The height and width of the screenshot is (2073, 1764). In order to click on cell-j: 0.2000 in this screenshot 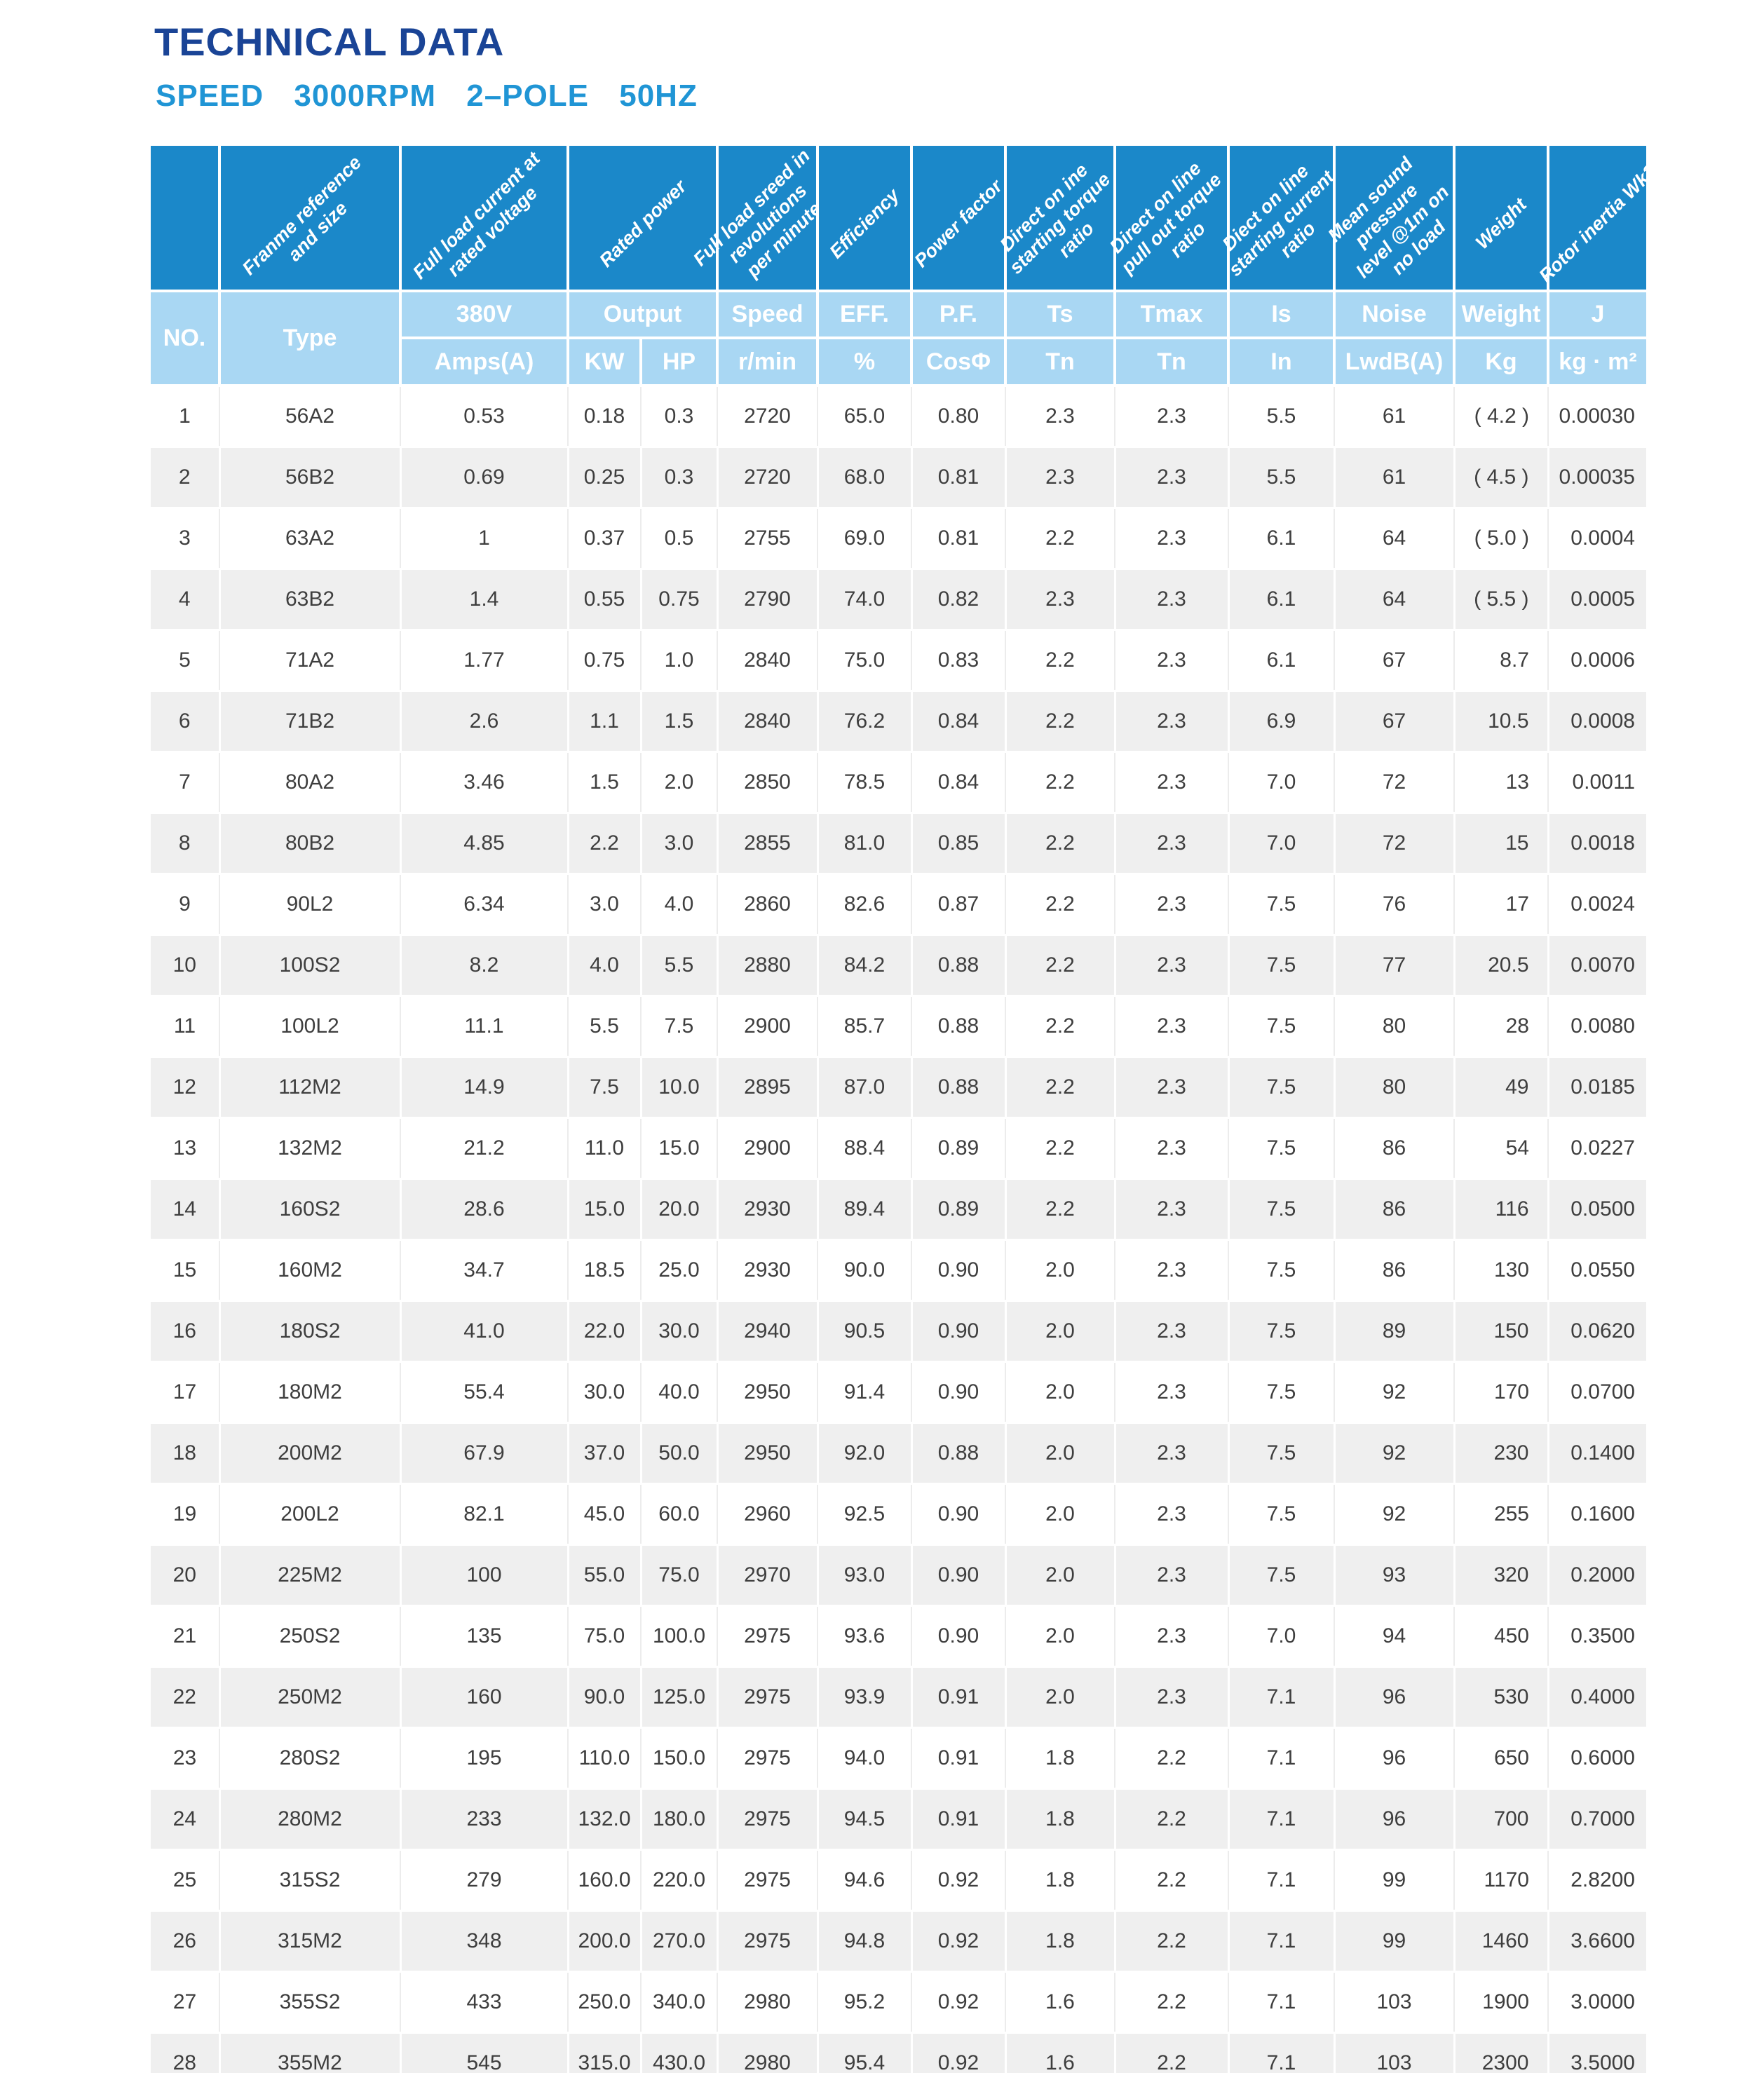, I will do `click(1597, 1575)`.